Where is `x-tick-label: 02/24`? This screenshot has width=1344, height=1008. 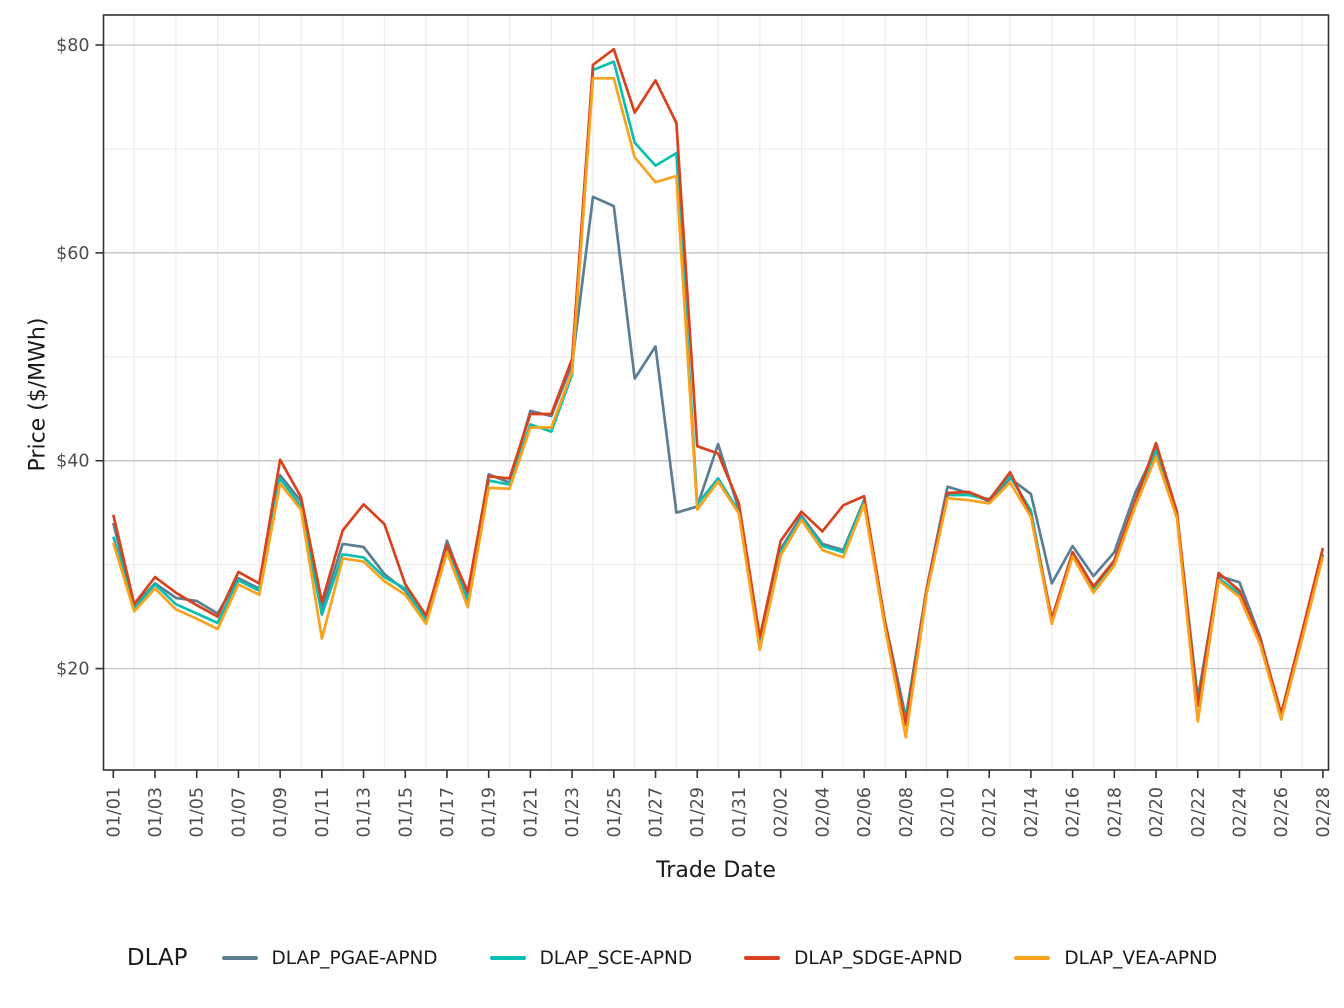
x-tick-label: 02/24 is located at coordinates (1240, 812).